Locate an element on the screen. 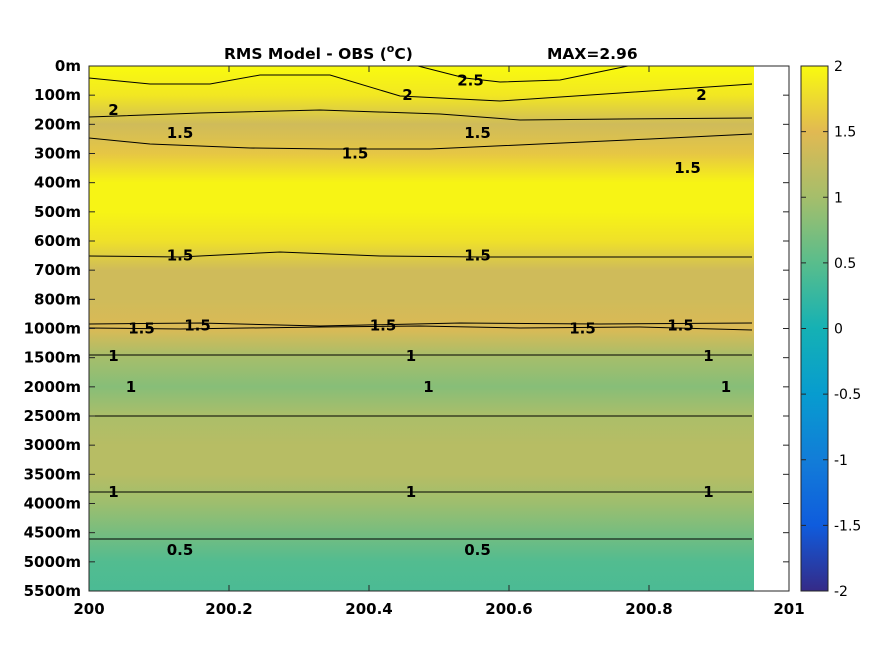  y-tick-label: 2500m is located at coordinates (52, 416).